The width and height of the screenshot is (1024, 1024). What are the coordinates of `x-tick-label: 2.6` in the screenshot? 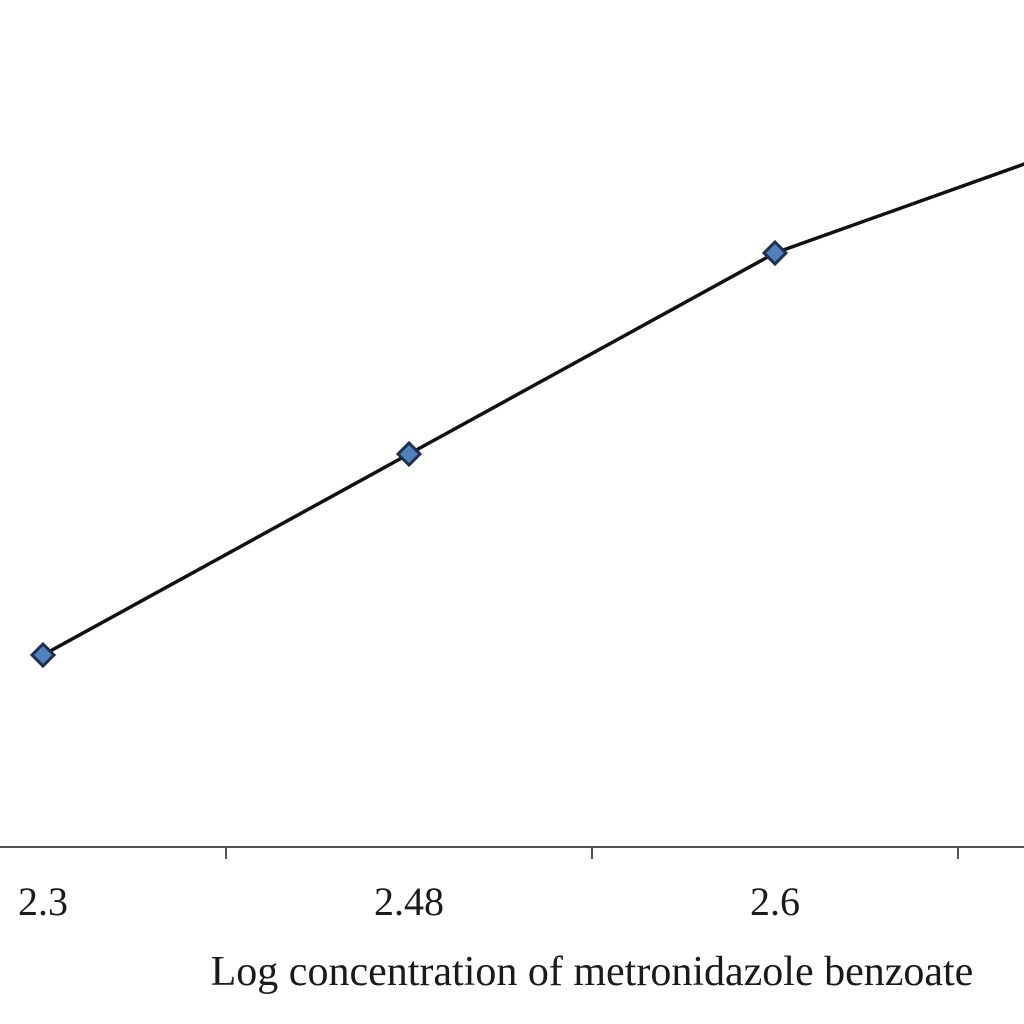 It's located at (775, 901).